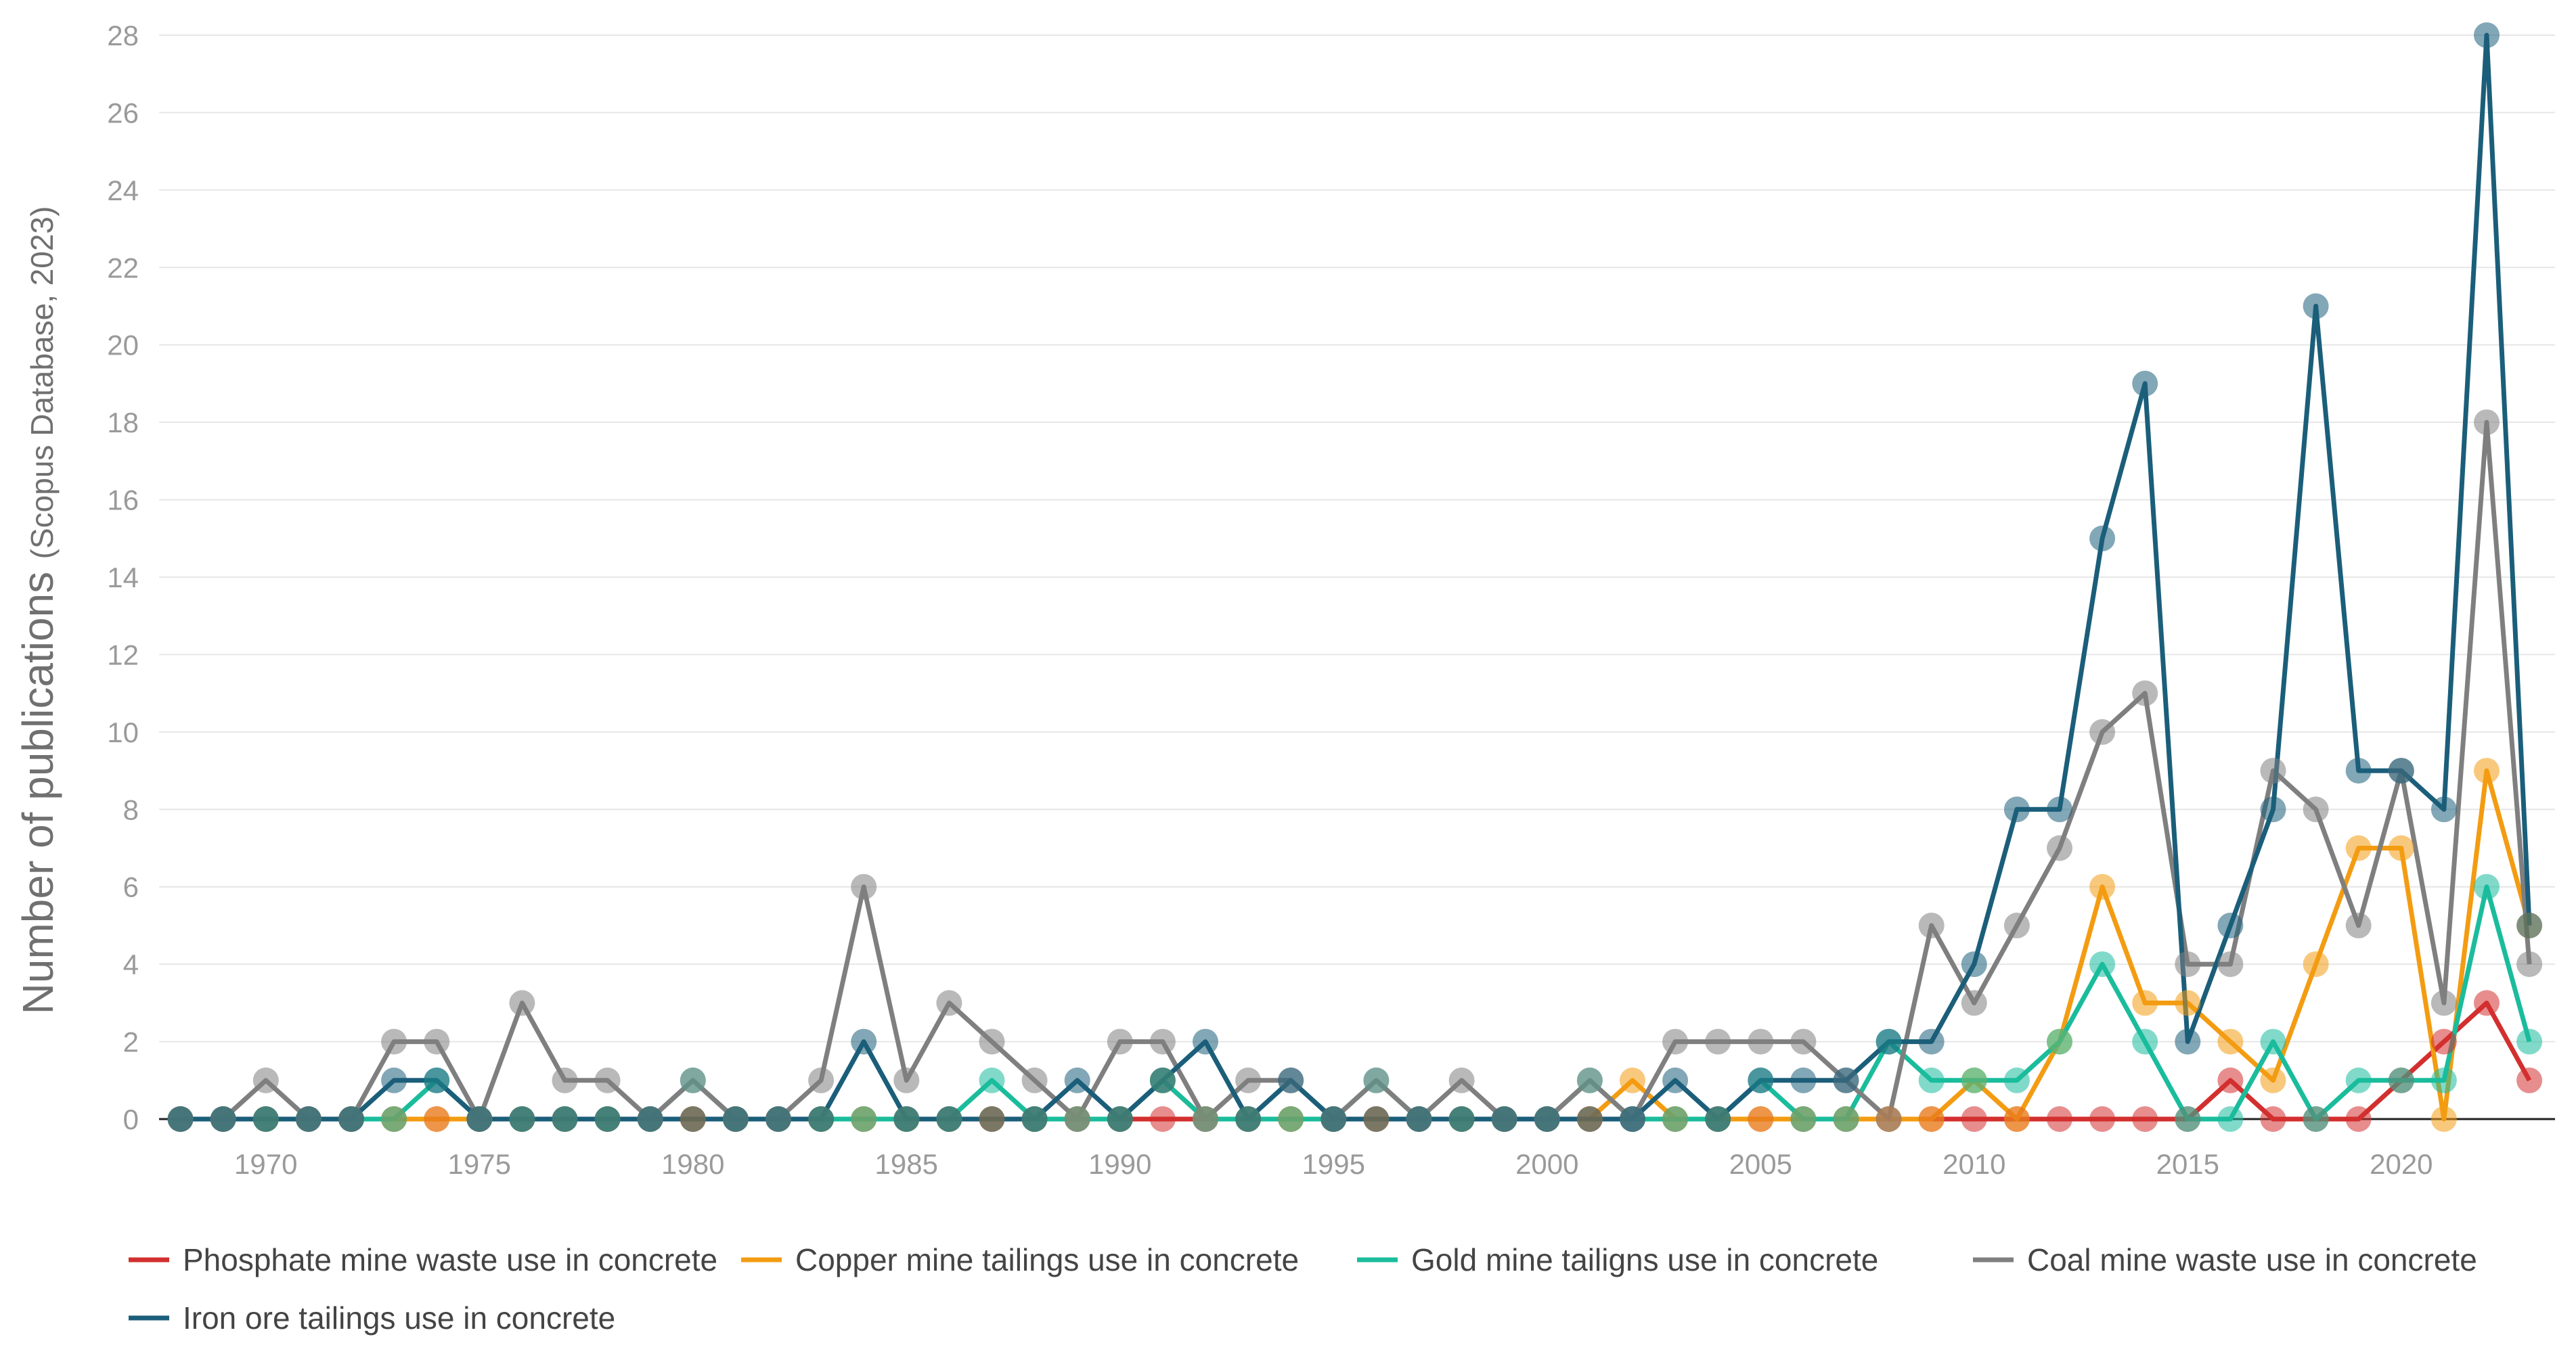 The width and height of the screenshot is (2576, 1364). What do you see at coordinates (265, 1164) in the screenshot?
I see `x-tick-label: 1970` at bounding box center [265, 1164].